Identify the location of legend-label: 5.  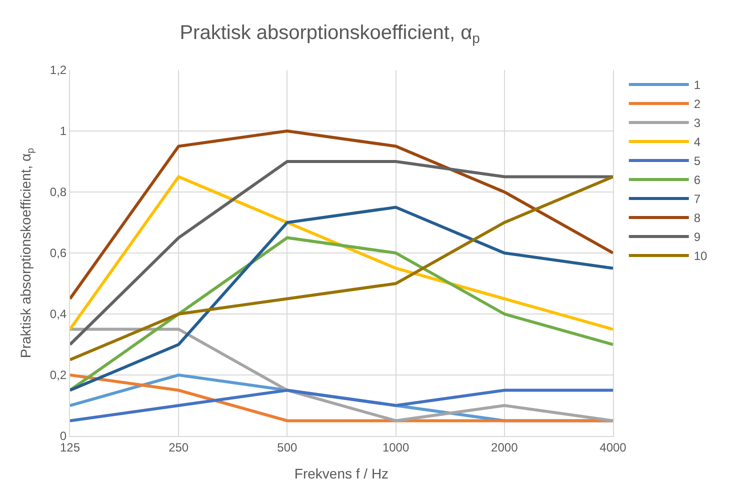
(697, 161).